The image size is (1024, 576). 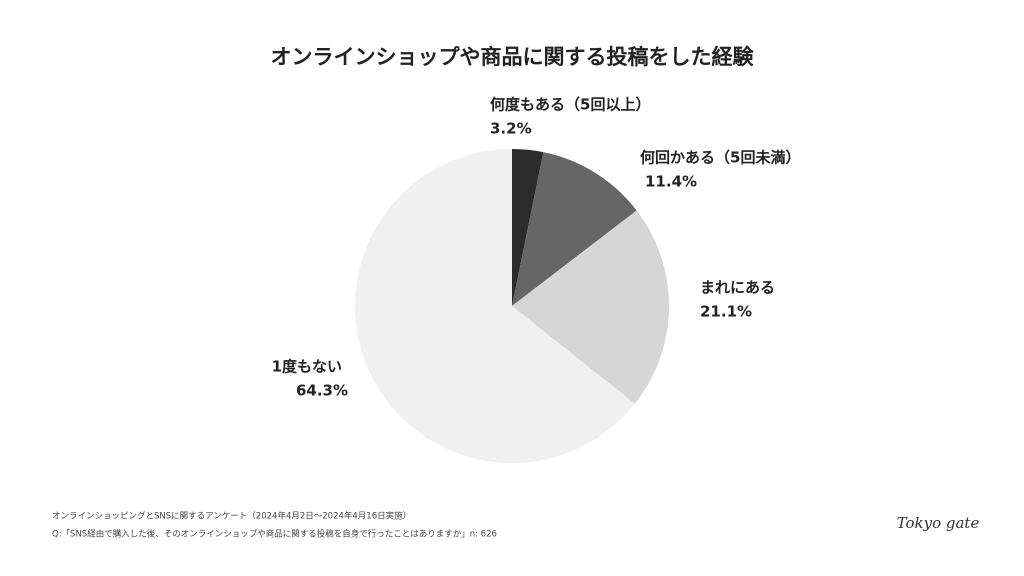 What do you see at coordinates (570, 105) in the screenshot?
I see `slice-label: 何度もある（5回以上）` at bounding box center [570, 105].